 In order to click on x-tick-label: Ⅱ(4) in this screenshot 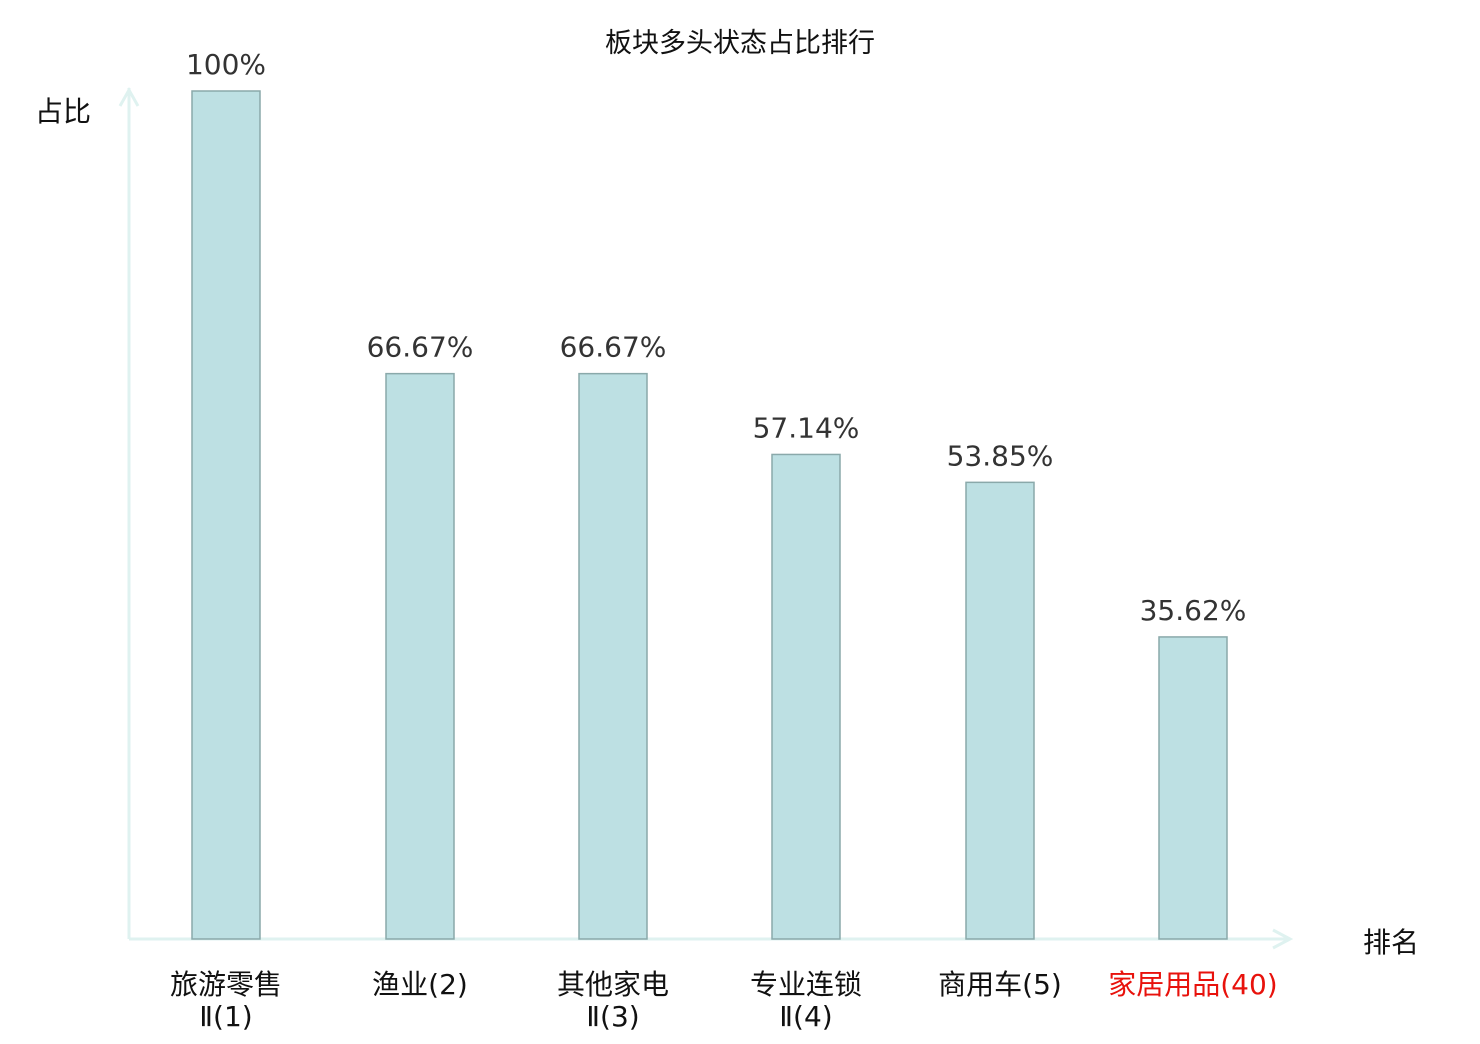, I will do `click(805, 1016)`.